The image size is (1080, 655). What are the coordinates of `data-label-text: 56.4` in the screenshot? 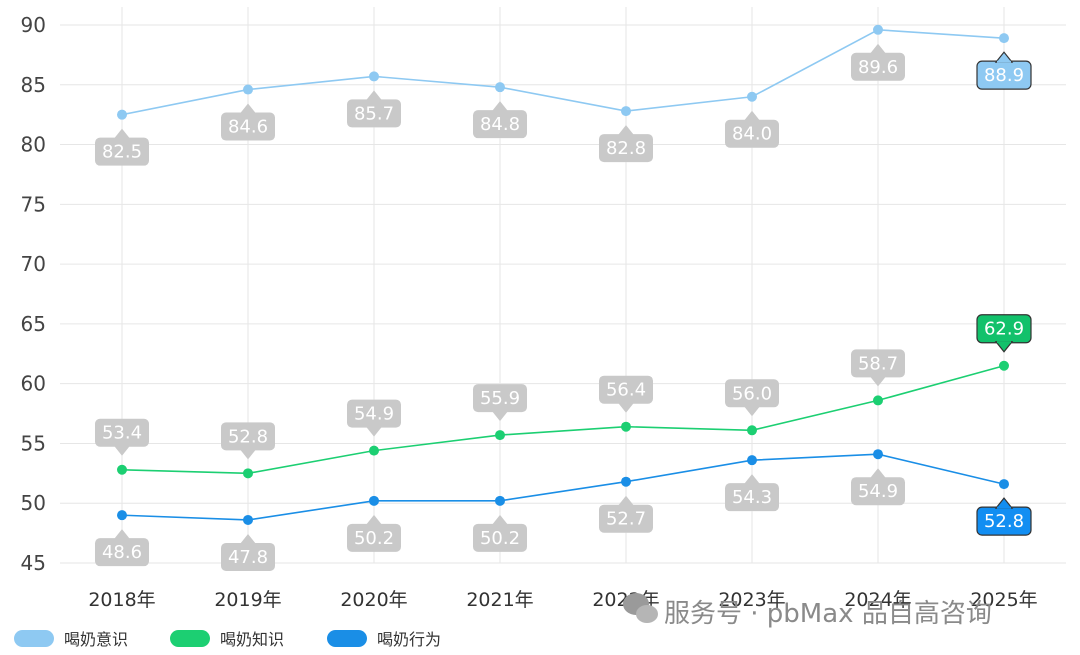 It's located at (626, 390).